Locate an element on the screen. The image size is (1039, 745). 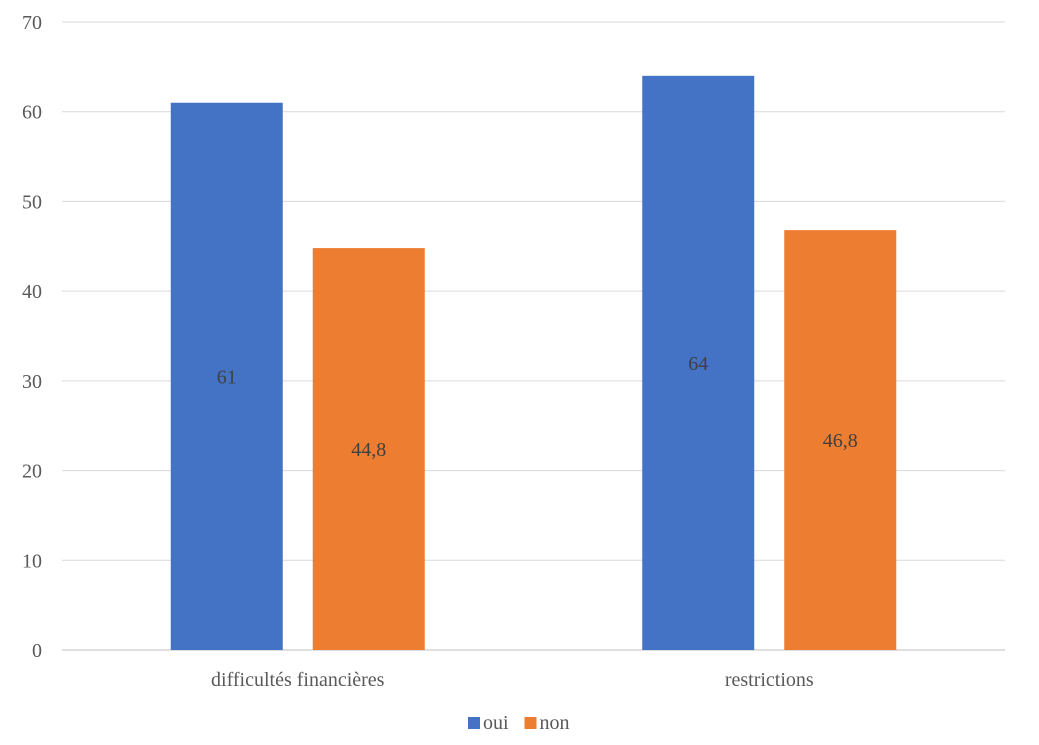
legend-label-non: non is located at coordinates (555, 723).